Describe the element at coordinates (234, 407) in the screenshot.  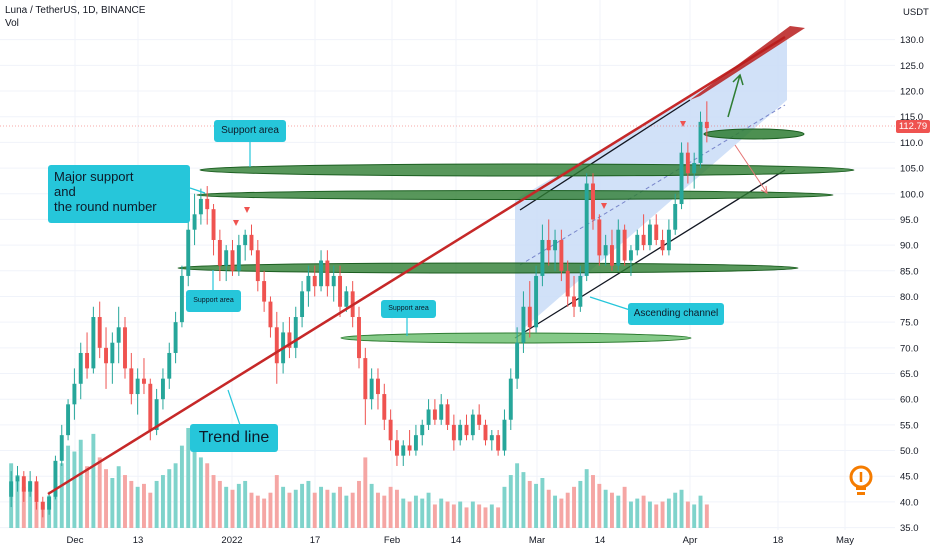
I see `pointer-trend-line` at that location.